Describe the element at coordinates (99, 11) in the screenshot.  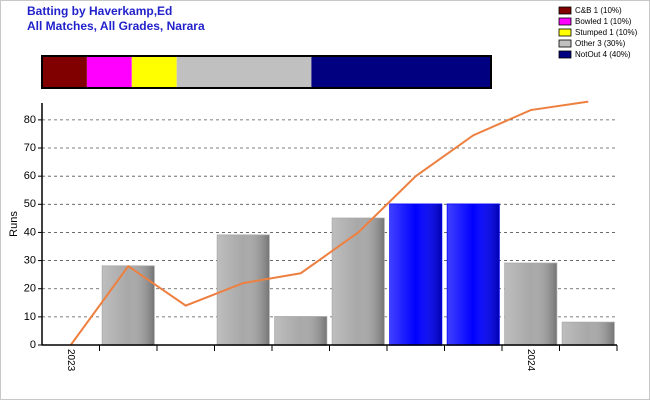
I see `chart-title: Batting by Haverkamp,Ed` at that location.